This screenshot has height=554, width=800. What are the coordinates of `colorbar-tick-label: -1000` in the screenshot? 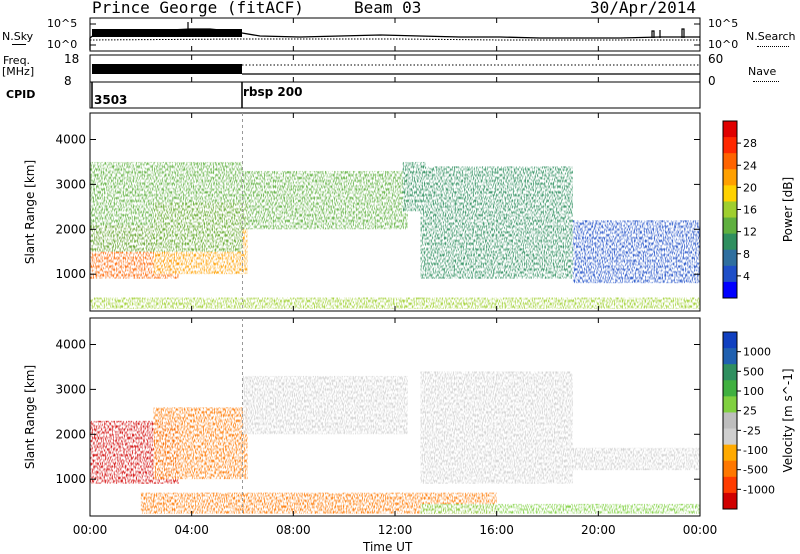 It's located at (759, 489).